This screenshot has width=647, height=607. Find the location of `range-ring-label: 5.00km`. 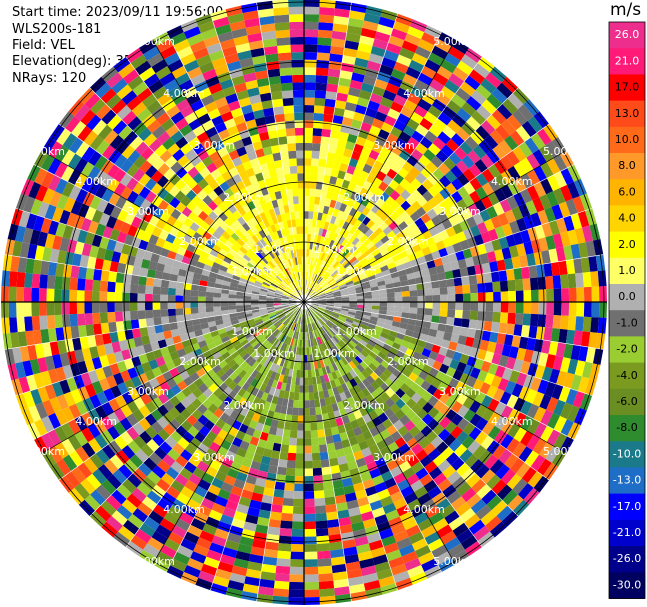

range-ring-label: 5.00km is located at coordinates (44, 451).